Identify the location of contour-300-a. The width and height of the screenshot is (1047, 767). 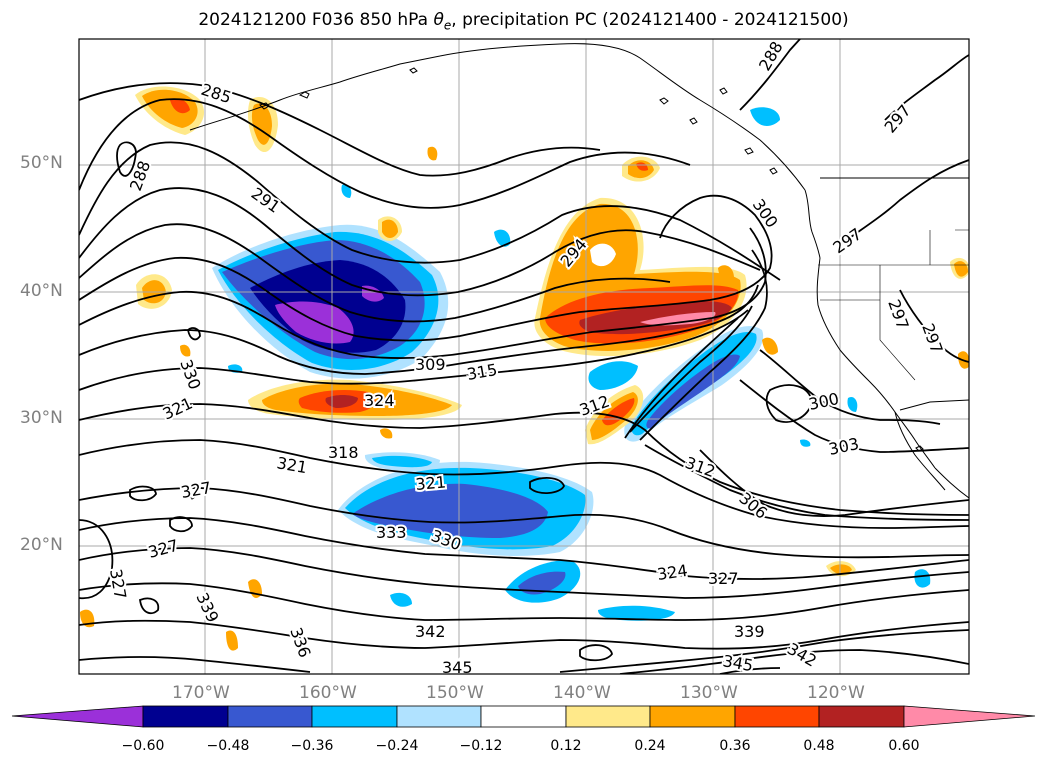
(426, 268).